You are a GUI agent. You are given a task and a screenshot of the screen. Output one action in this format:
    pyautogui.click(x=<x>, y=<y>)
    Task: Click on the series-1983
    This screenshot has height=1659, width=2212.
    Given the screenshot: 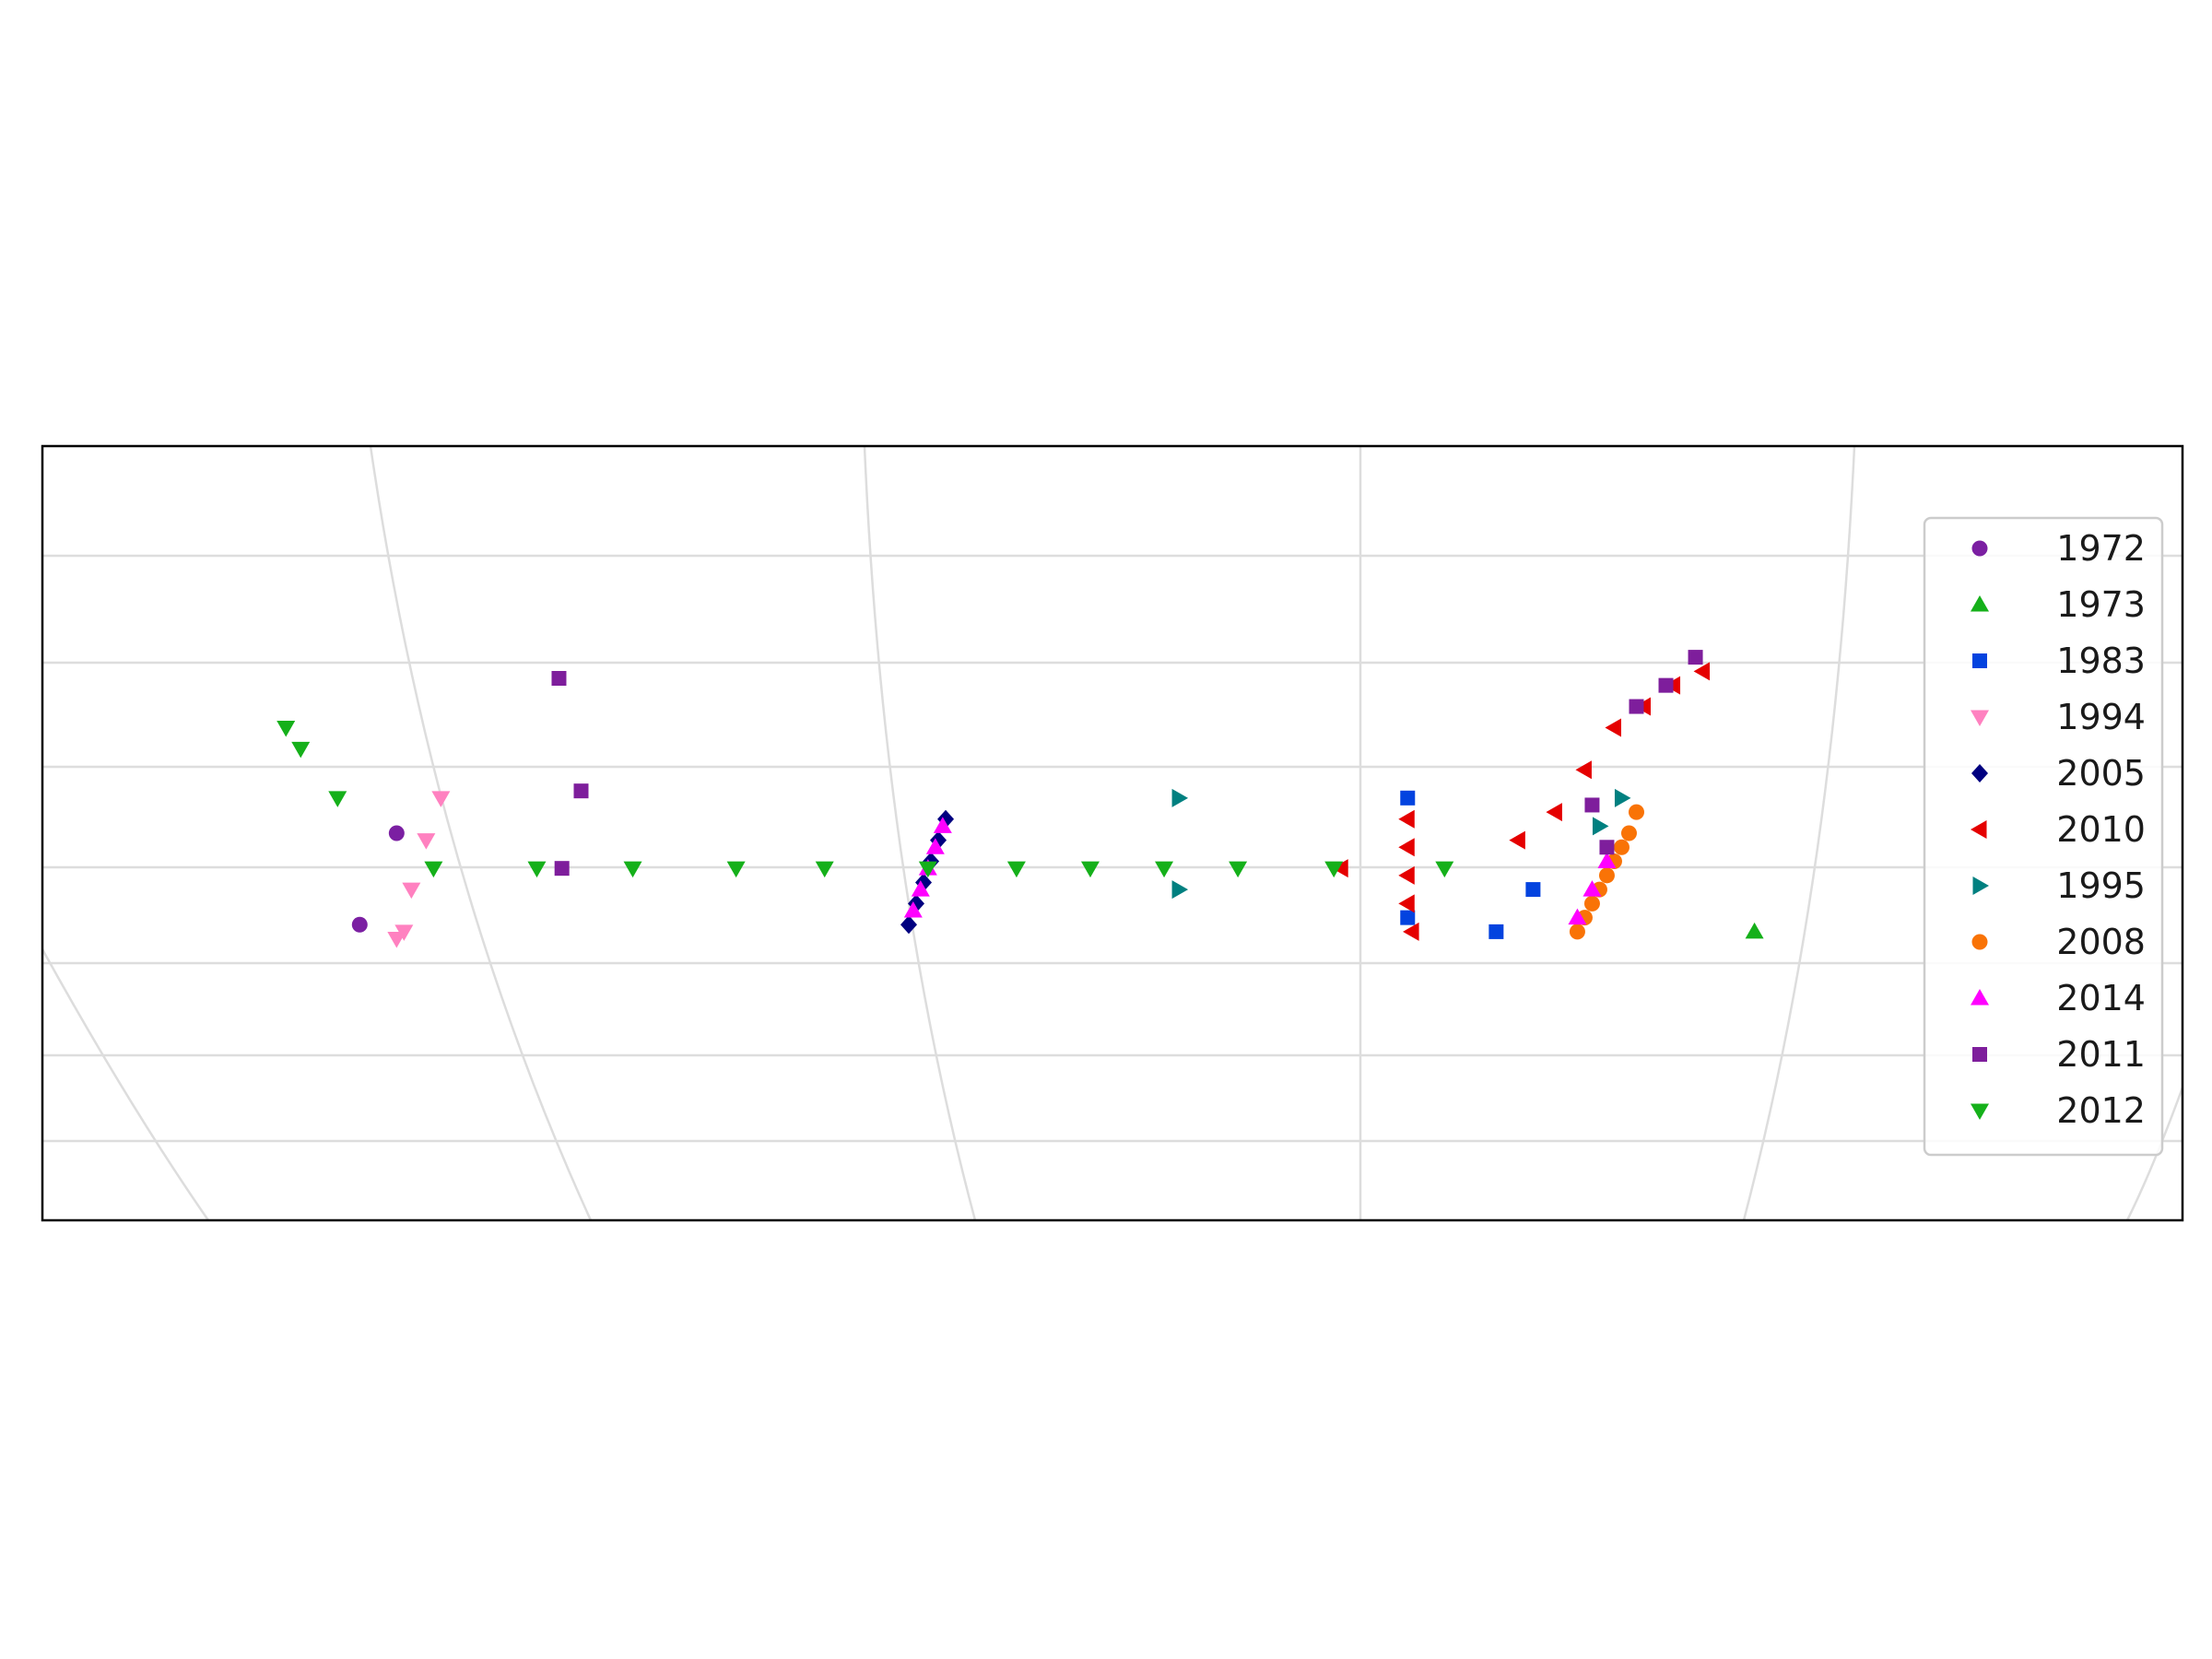 What is the action you would take?
    pyautogui.click(x=1470, y=864)
    